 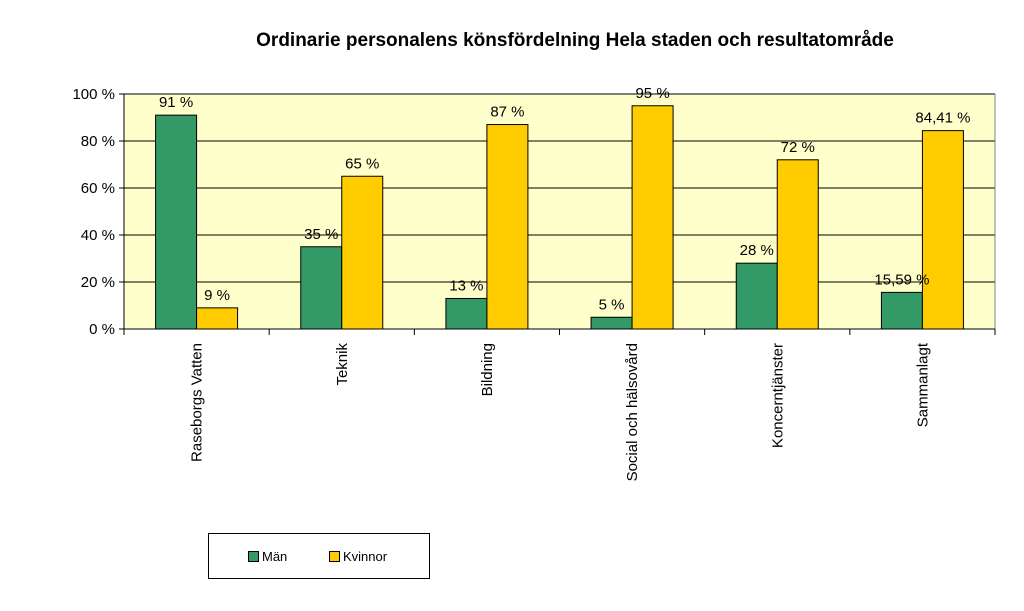 What do you see at coordinates (217, 295) in the screenshot?
I see `data-label: 9 %` at bounding box center [217, 295].